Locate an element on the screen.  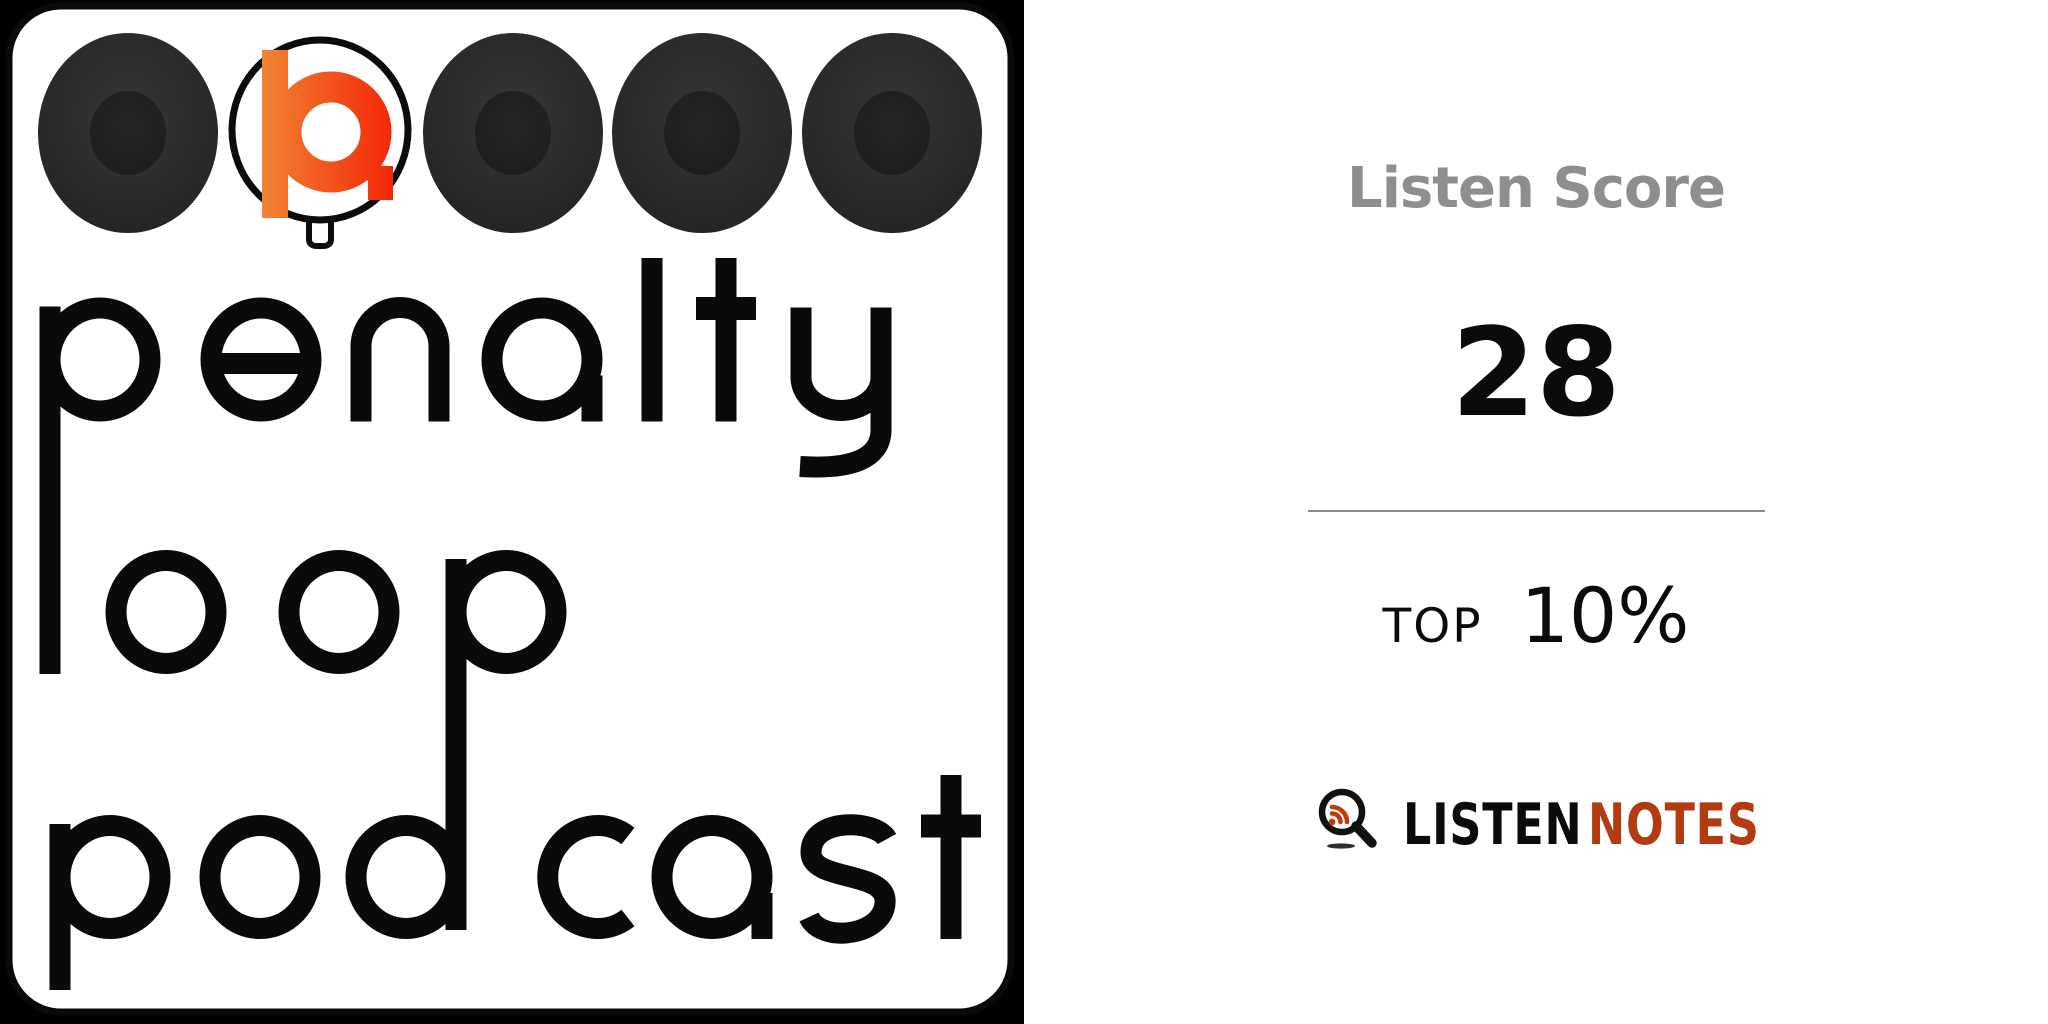
top-rank-value: 10% is located at coordinates (1605, 615).